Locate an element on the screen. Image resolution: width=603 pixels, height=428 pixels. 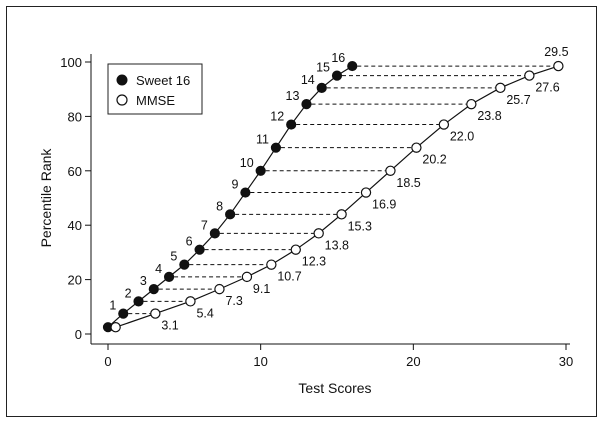
point-label-mmse: 27.6 is located at coordinates (547, 88).